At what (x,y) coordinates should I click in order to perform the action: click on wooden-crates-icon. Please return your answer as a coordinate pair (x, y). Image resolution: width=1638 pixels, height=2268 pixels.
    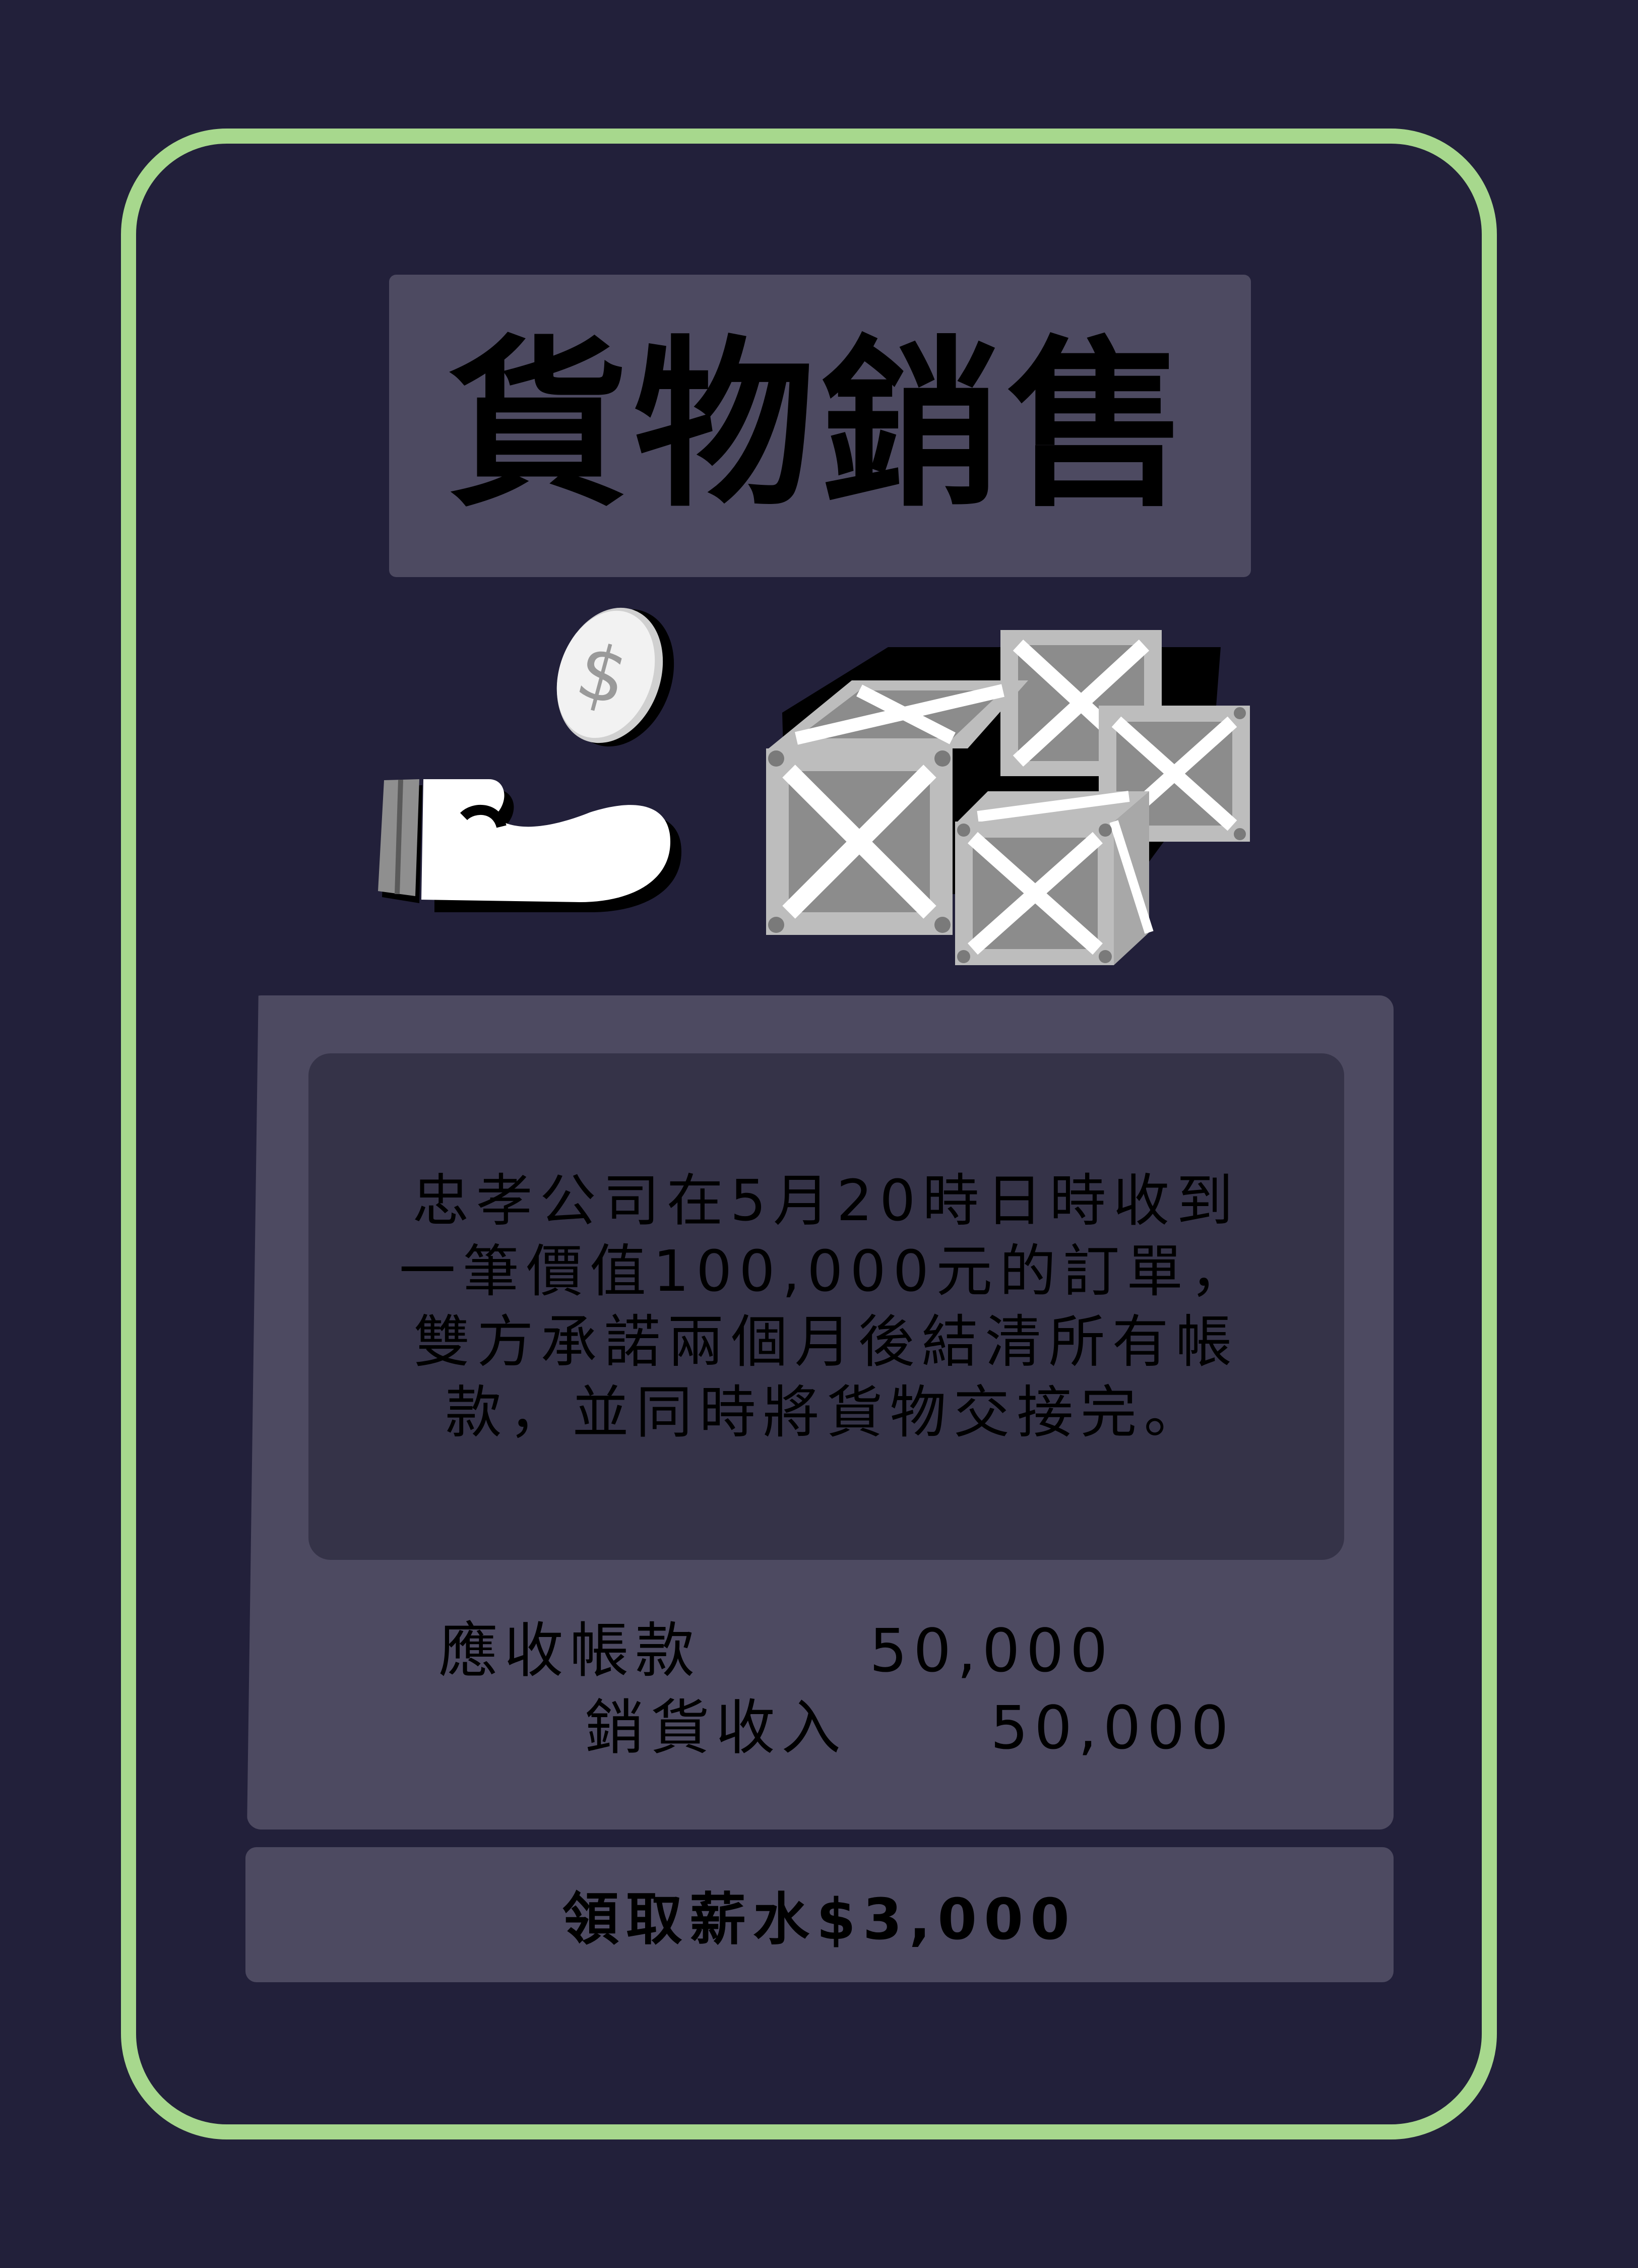
    Looking at the image, I should click on (1008, 797).